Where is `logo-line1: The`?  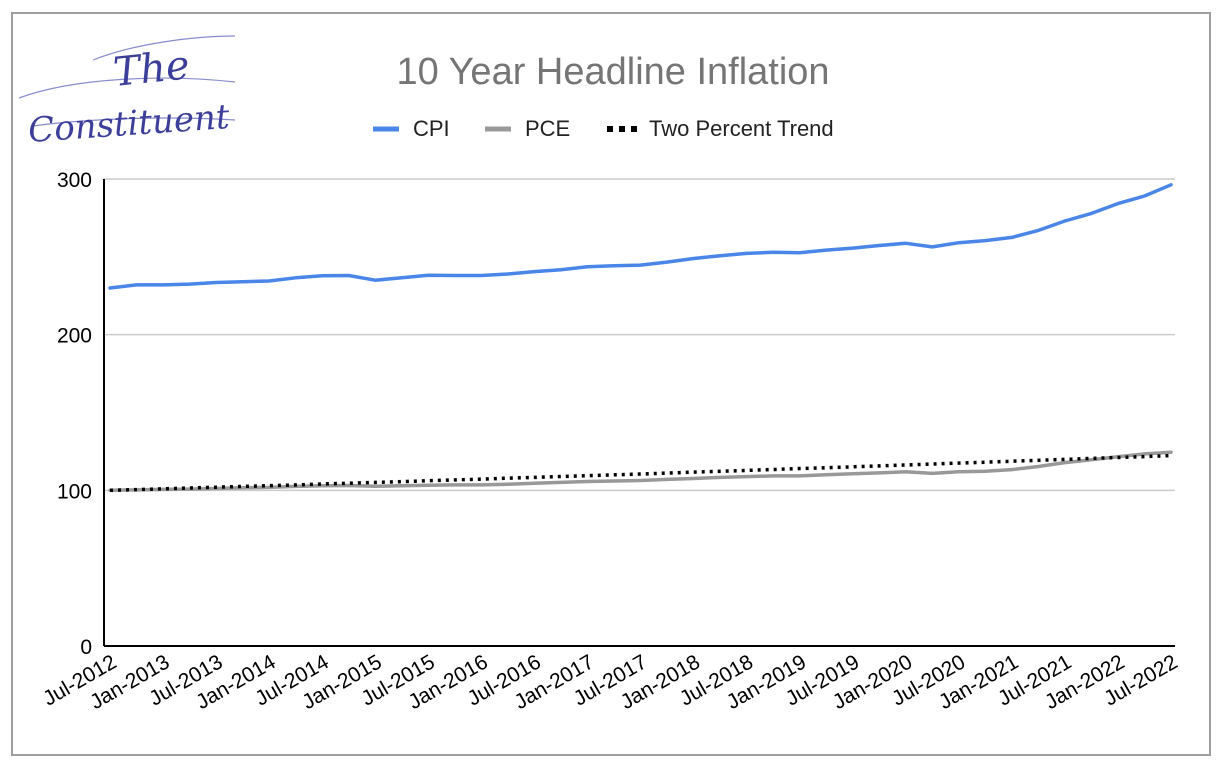
logo-line1: The is located at coordinates (151, 69).